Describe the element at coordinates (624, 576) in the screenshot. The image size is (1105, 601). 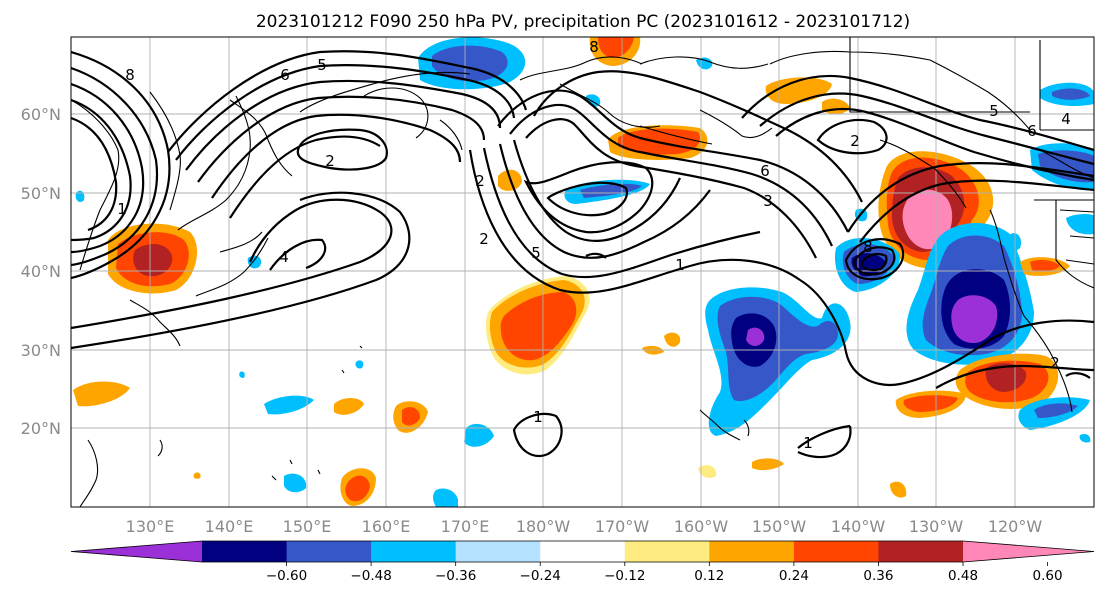
I see `colorbar-tick-label: −0.12` at that location.